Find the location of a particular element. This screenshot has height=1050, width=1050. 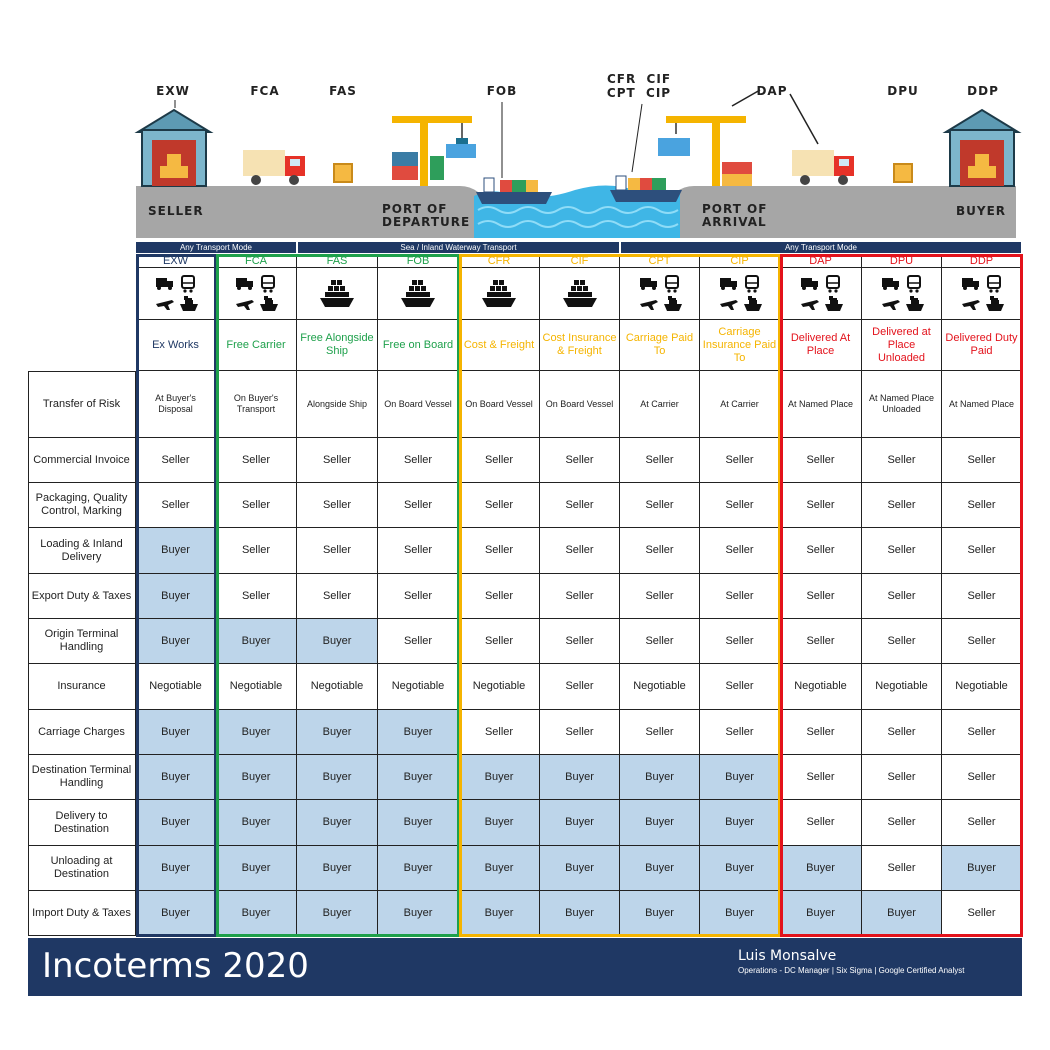

row-label: Unloading at Destination is located at coordinates (82, 868).